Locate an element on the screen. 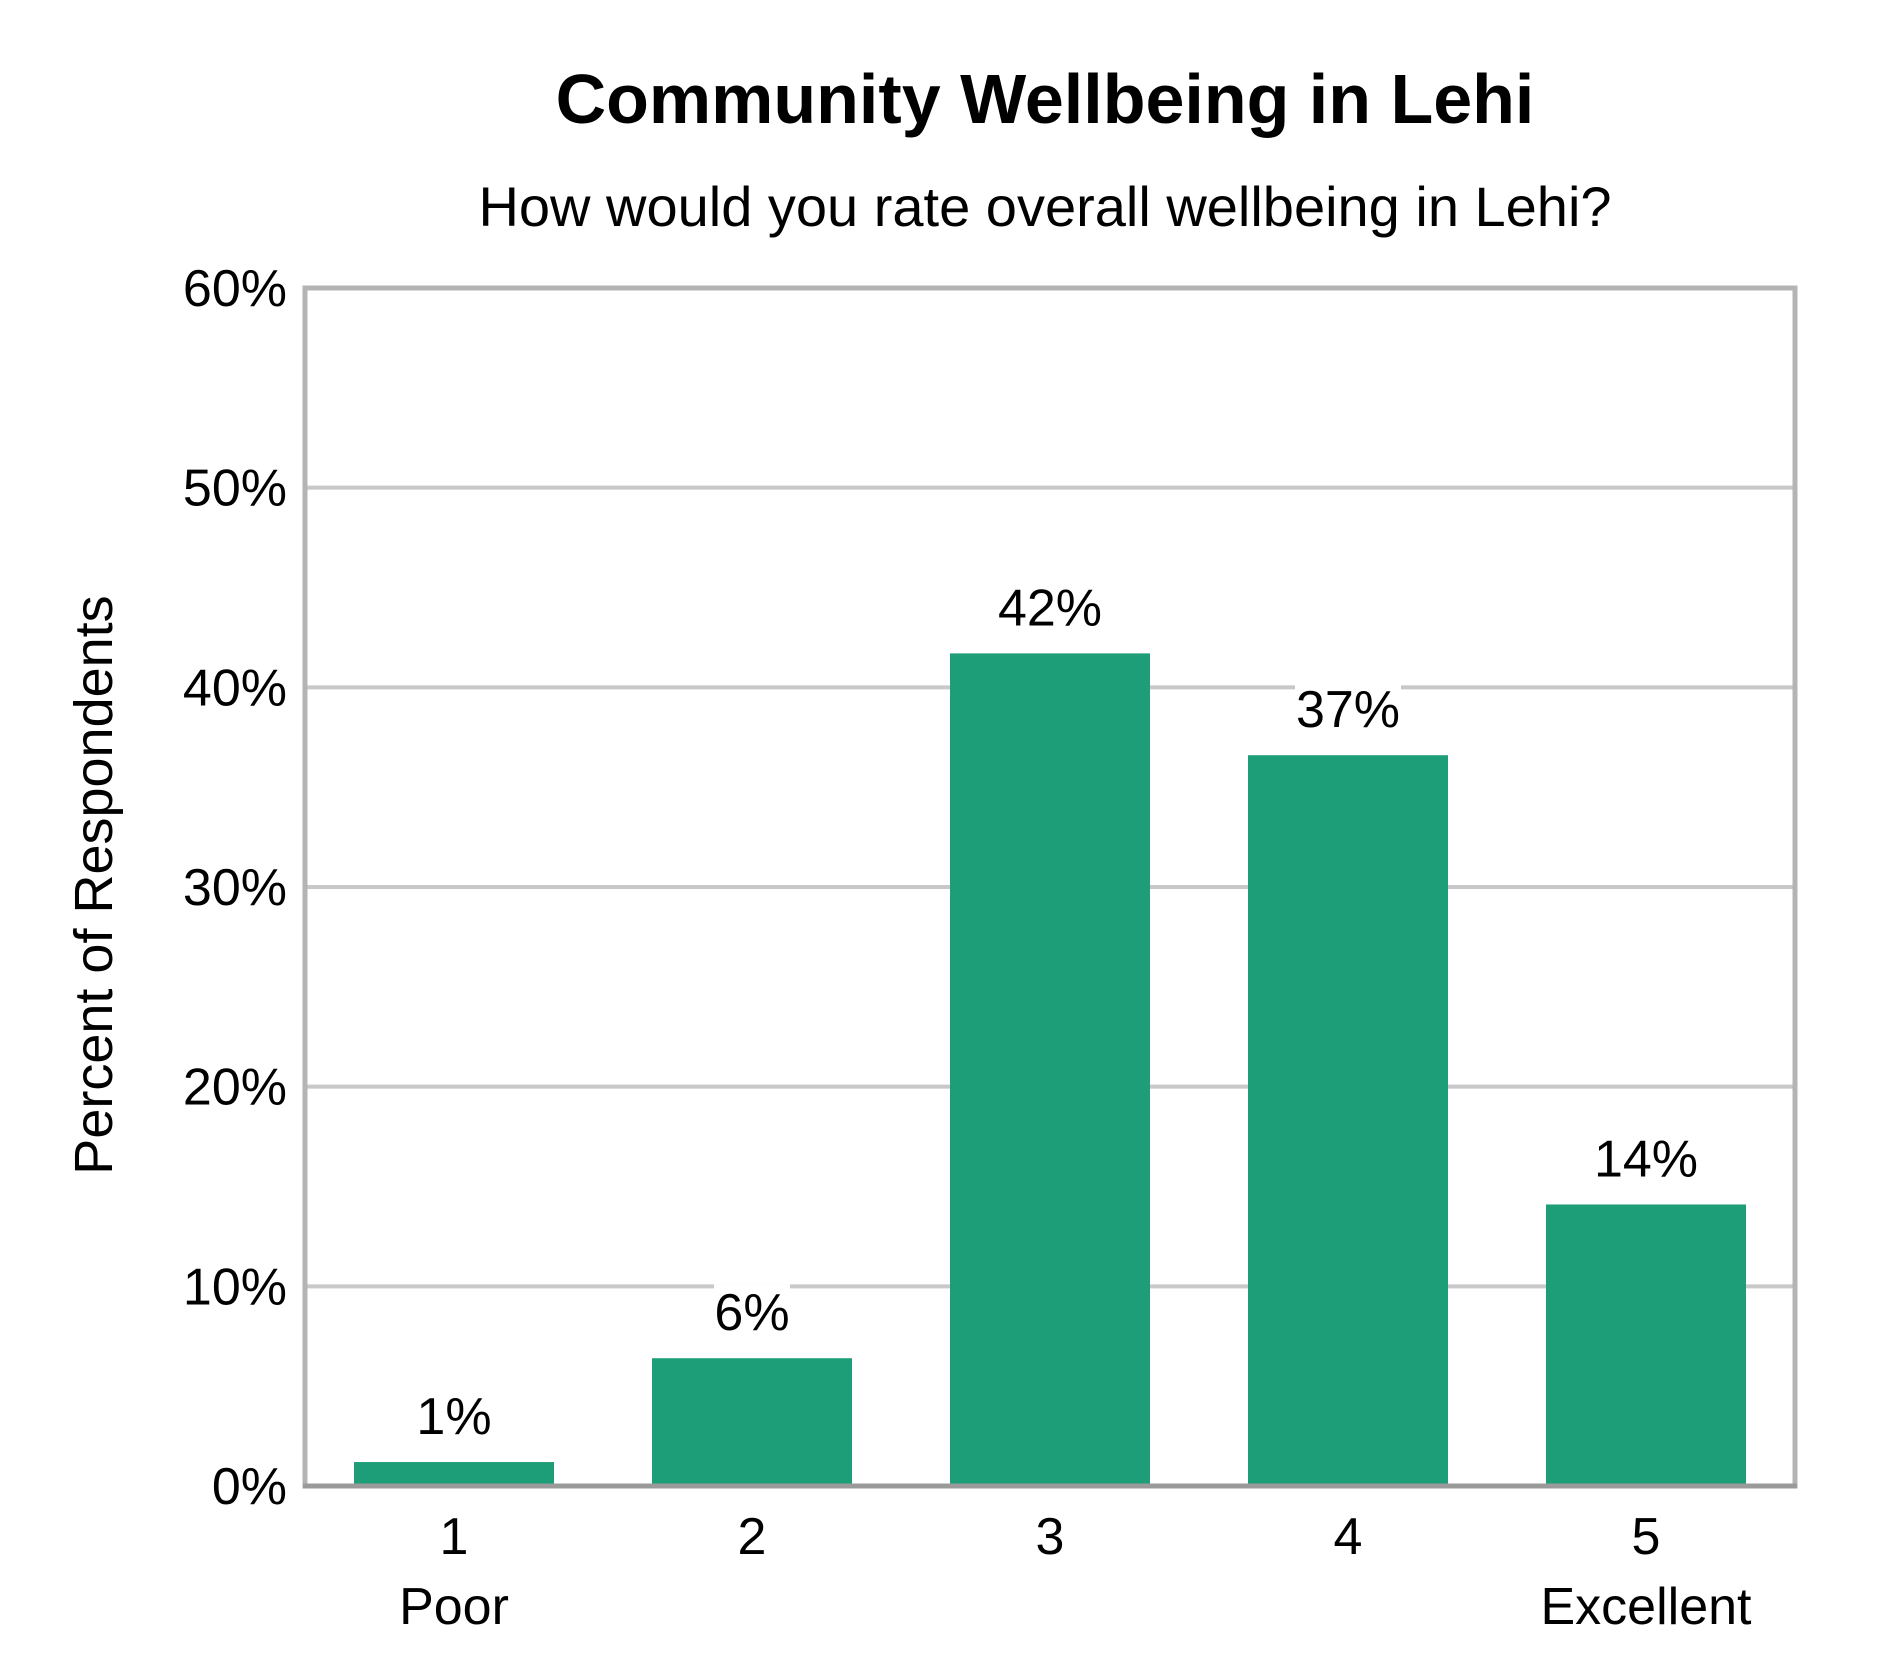  x-tick-label: 1 is located at coordinates (454, 1537).